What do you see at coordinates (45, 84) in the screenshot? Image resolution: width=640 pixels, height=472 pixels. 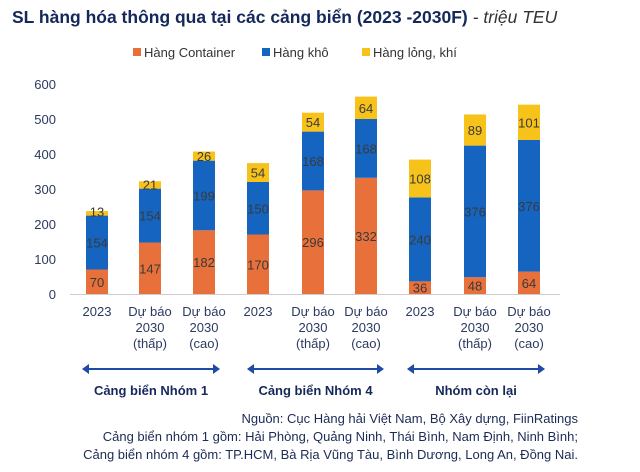 I see `y-tick-label: 600` at bounding box center [45, 84].